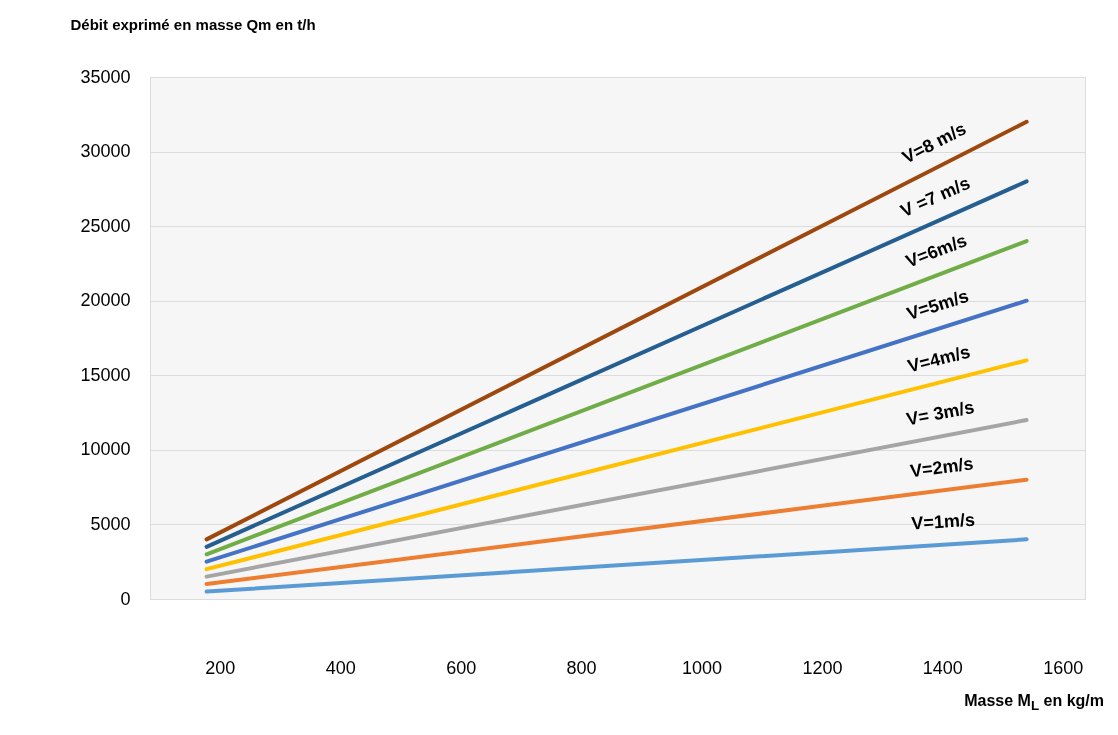 This screenshot has height=735, width=1118. I want to click on y-tick-label: 5000, so click(110, 523).